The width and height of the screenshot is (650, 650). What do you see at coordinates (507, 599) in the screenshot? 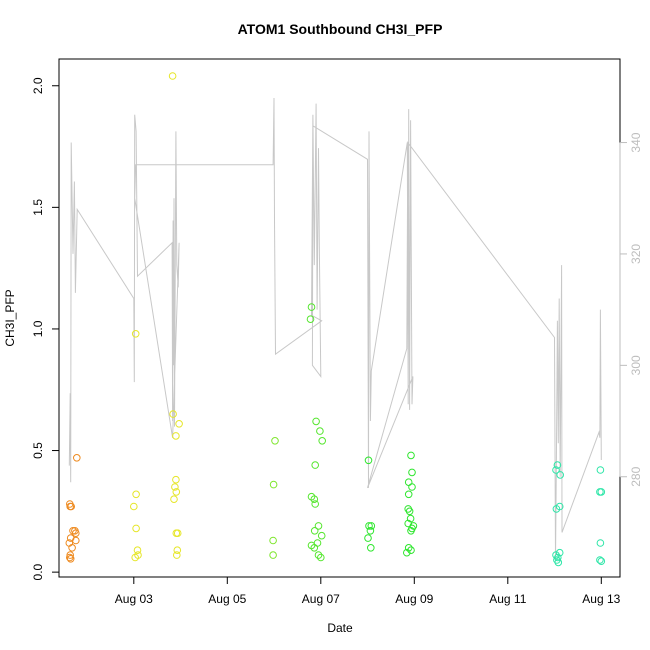
I see `x-tick-label: Aug 11` at bounding box center [507, 599].